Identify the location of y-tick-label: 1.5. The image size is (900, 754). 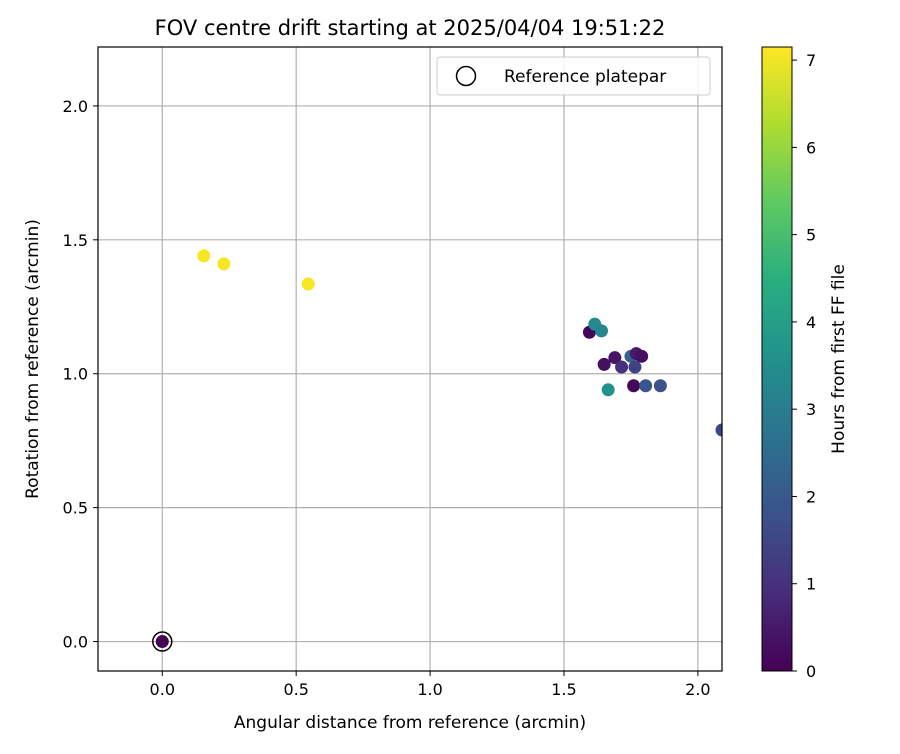
(75, 240).